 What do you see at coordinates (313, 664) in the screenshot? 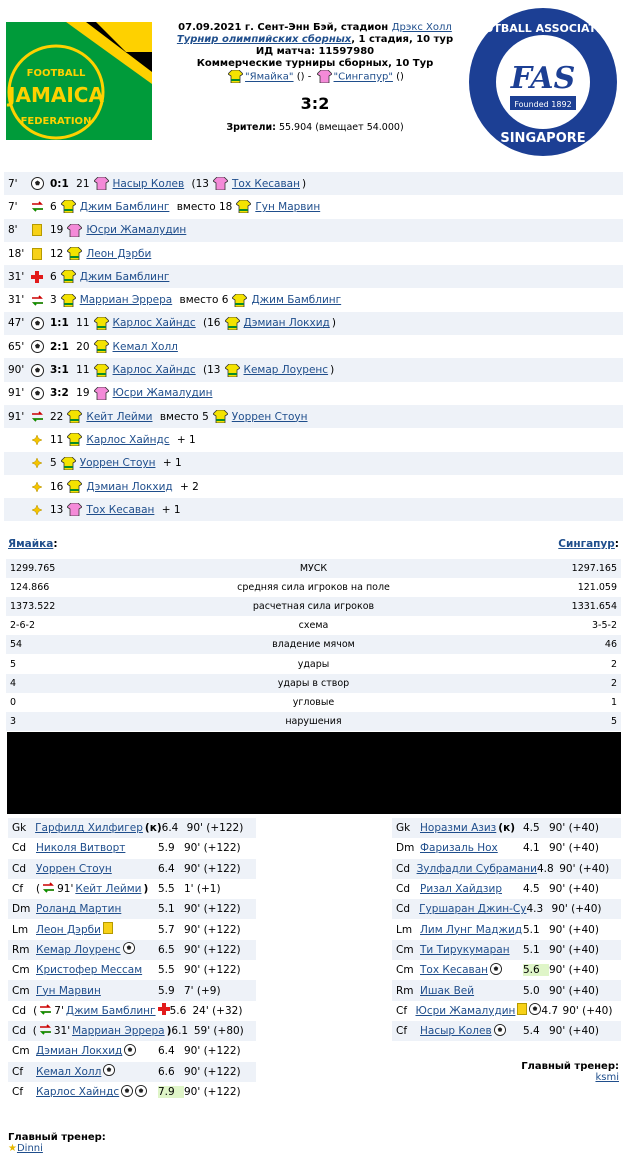
I see `stat-label: удары` at bounding box center [313, 664].